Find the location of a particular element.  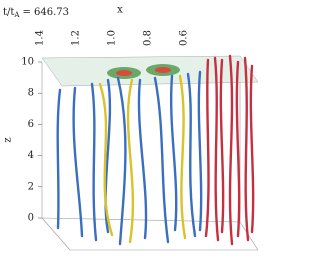

z-tick-label: 0 is located at coordinates (31, 218).